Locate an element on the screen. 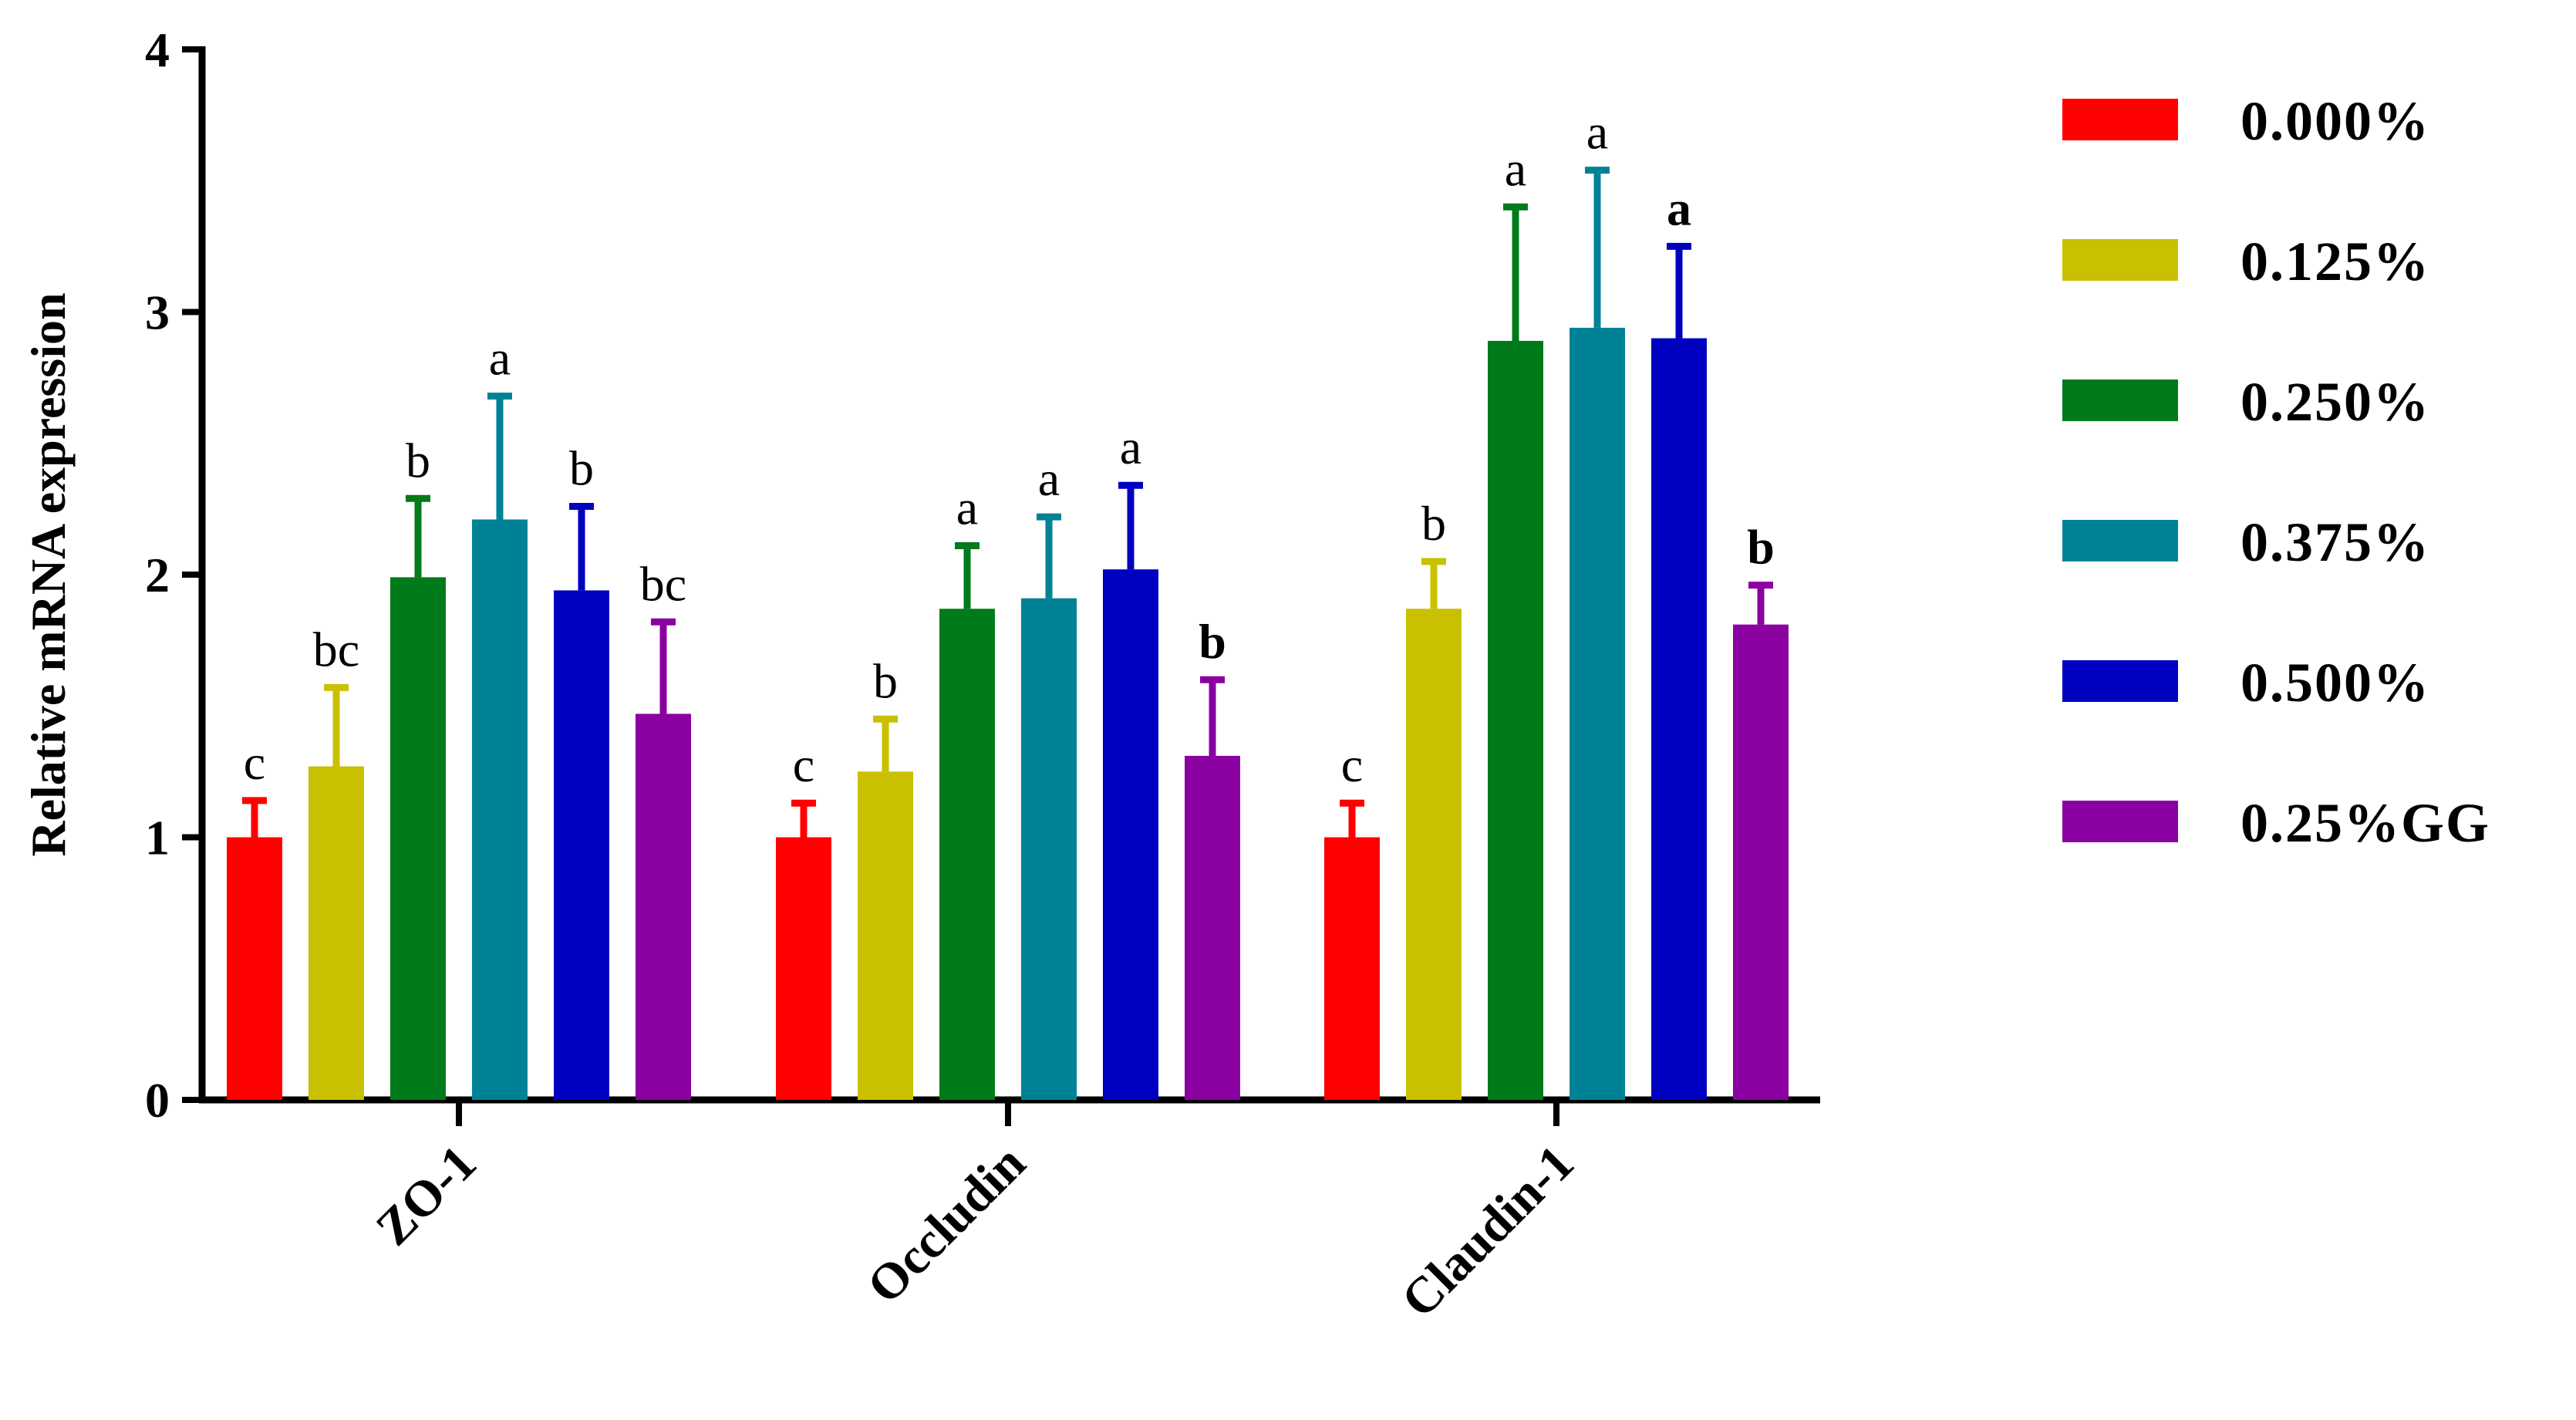 This screenshot has width=2576, height=1420. legend-label: 0.375% is located at coordinates (2335, 542).